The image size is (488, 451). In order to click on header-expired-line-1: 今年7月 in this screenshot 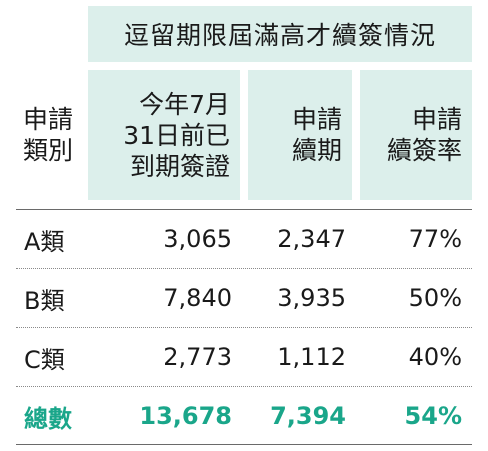, I will do `click(184, 104)`.